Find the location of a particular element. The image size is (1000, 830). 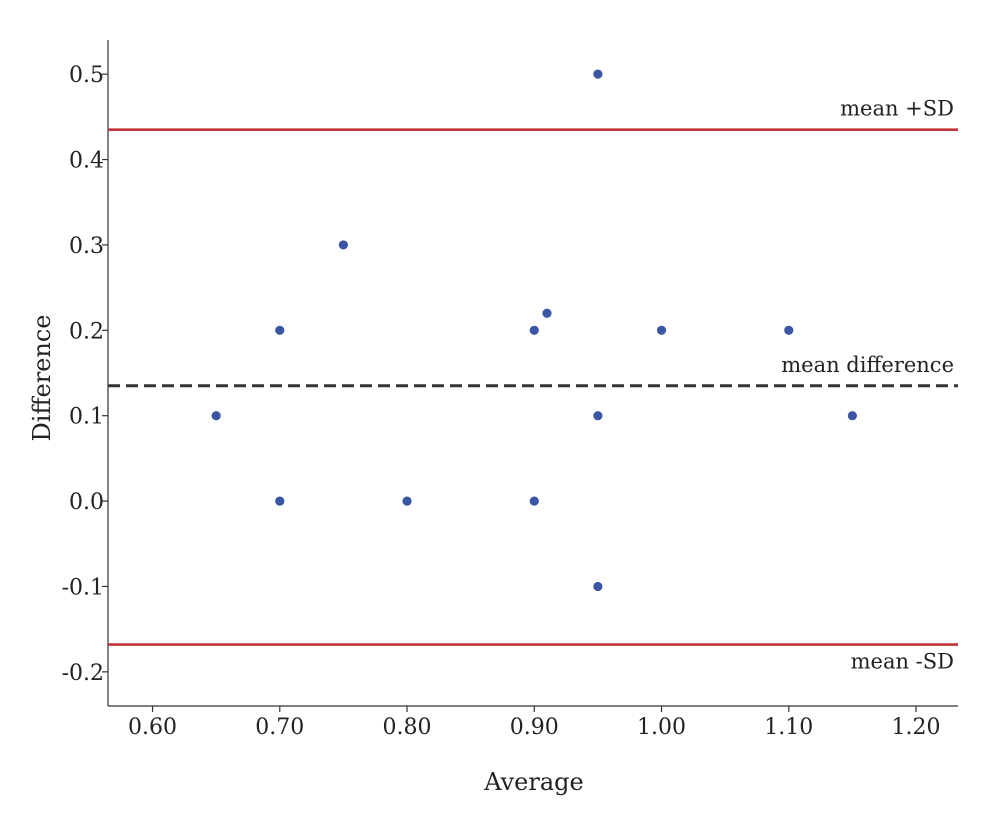

y-tick-label: -0.2 is located at coordinates (83, 673).